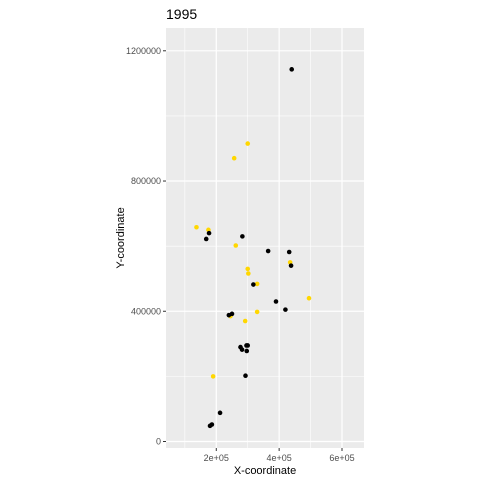  Describe the element at coordinates (146, 181) in the screenshot. I see `y-tick-label: 800000` at that location.